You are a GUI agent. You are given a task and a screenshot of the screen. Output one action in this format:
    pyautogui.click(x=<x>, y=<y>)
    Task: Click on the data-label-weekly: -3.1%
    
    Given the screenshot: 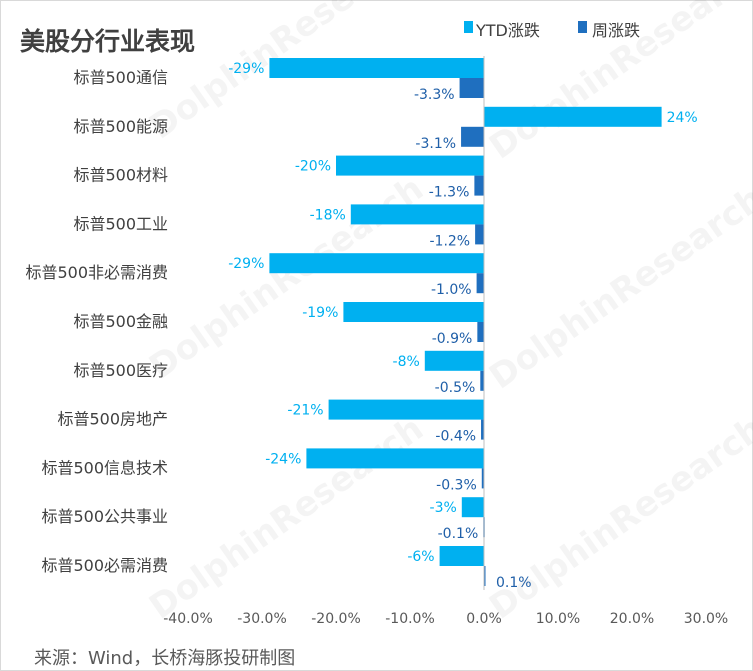 What is the action you would take?
    pyautogui.click(x=435, y=144)
    